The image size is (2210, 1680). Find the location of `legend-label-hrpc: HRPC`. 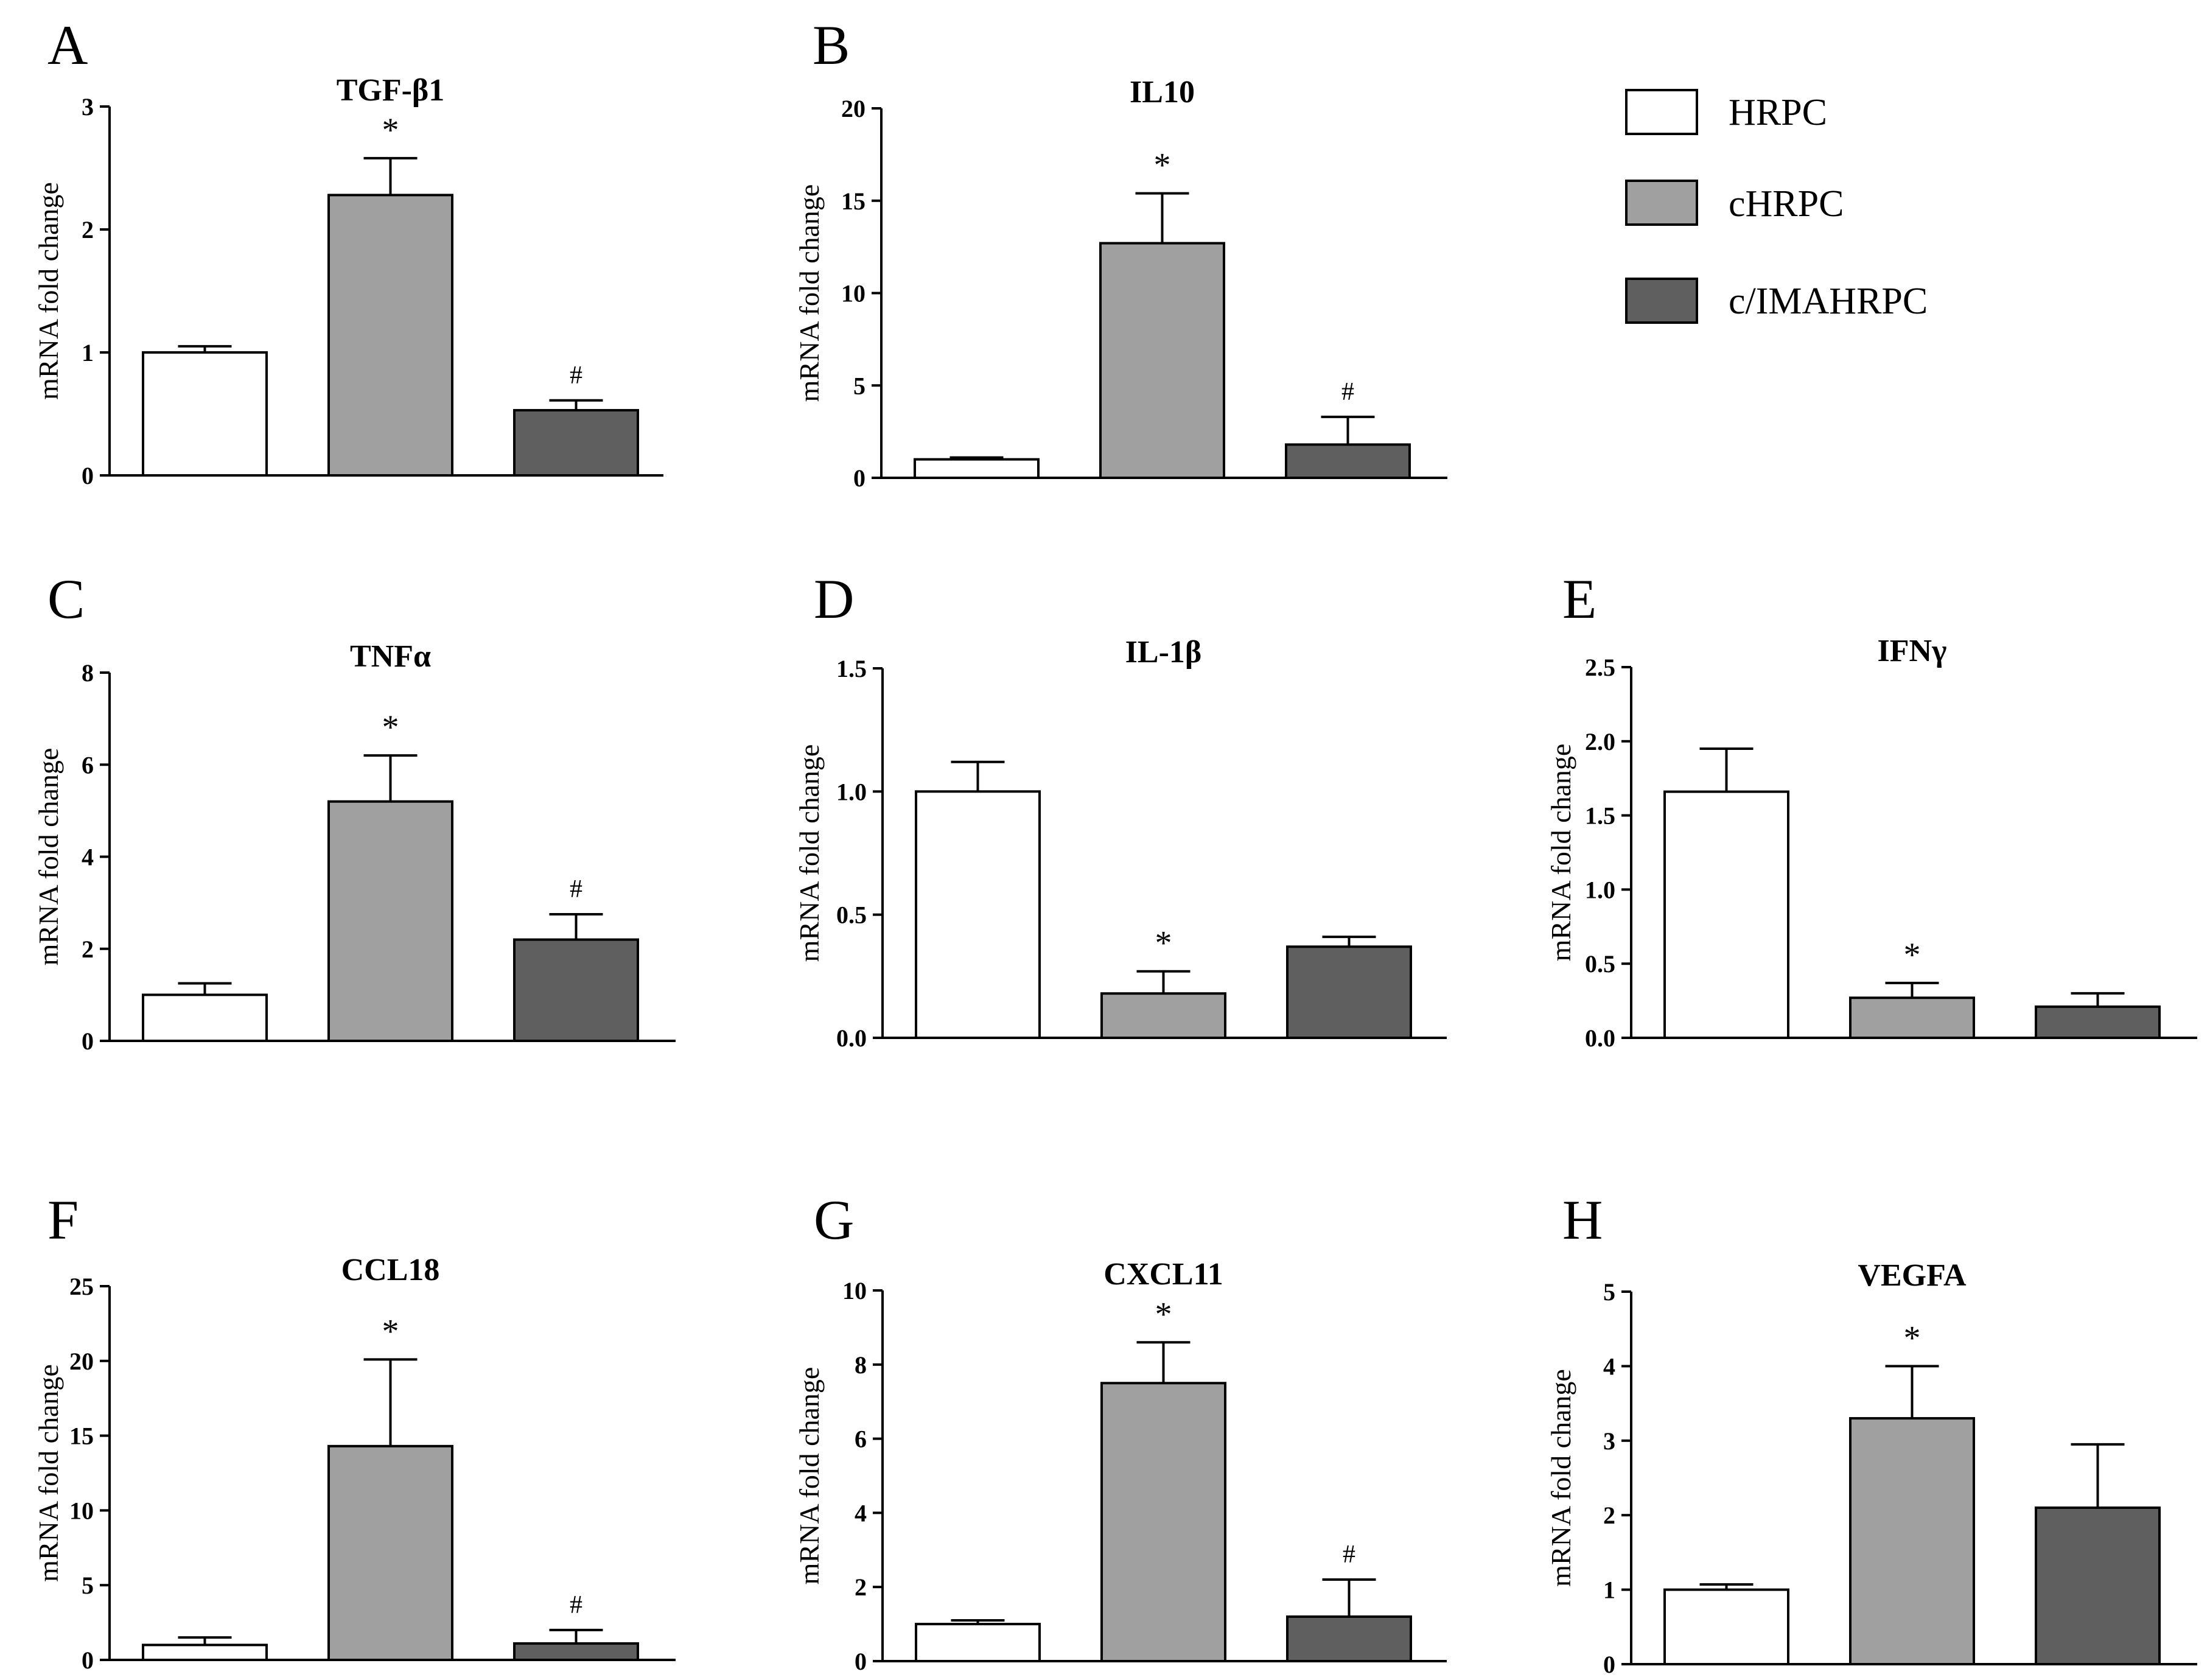

legend-label-hrpc: HRPC is located at coordinates (1778, 112).